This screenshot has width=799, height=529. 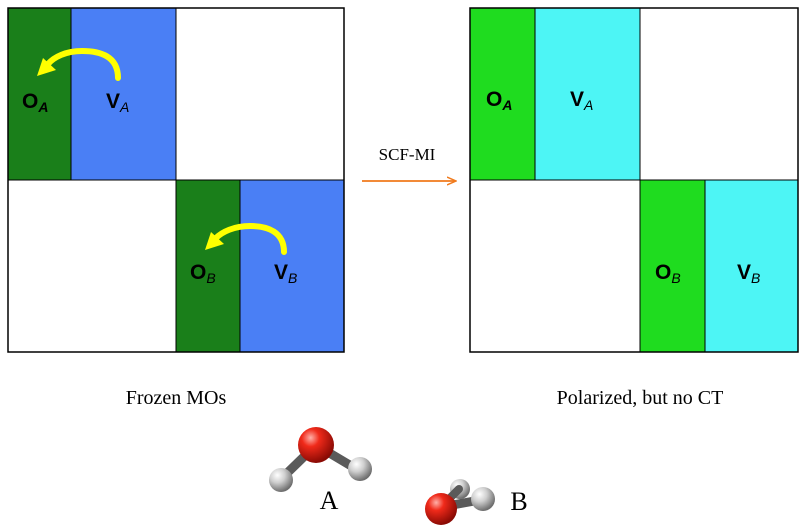 I want to click on occupied-block-b-polarized, so click(x=672, y=266).